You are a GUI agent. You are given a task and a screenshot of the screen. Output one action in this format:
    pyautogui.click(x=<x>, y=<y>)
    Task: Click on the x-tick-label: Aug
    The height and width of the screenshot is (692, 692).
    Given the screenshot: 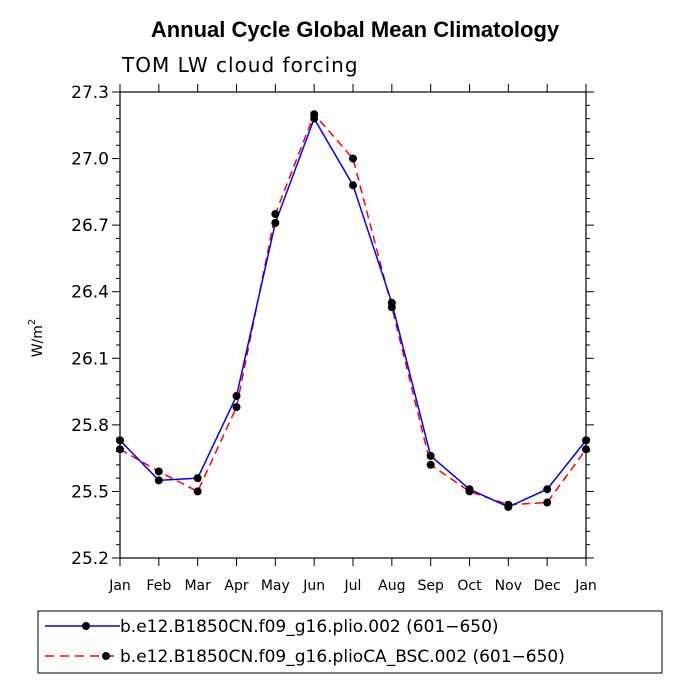 What is the action you would take?
    pyautogui.click(x=391, y=586)
    